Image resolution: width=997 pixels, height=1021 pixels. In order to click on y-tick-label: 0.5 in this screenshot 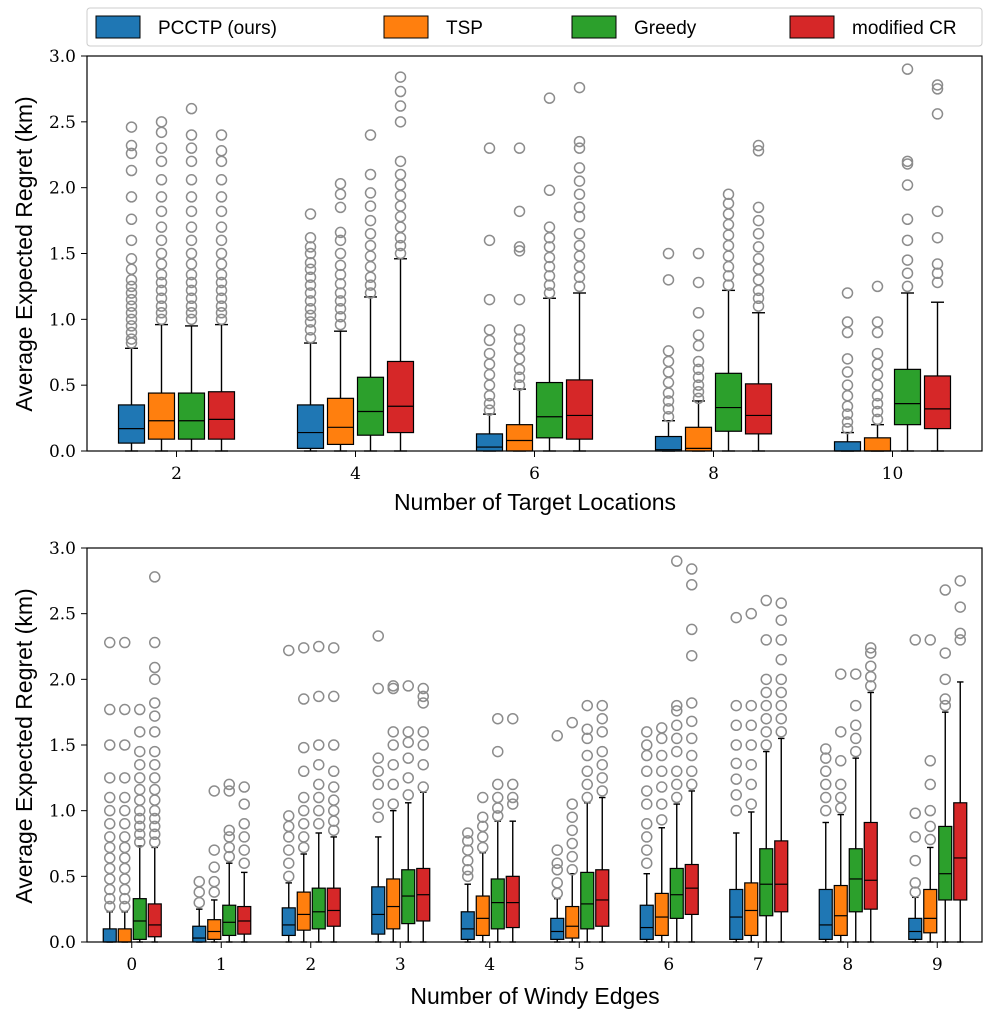, I will do `click(62, 386)`.